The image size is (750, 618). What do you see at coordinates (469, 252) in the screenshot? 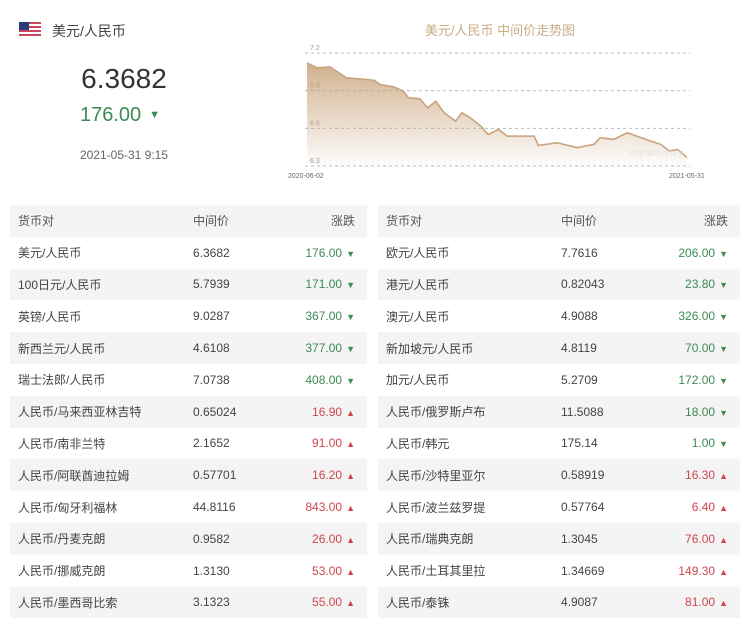
I see `pair-name: 欧元/人民币` at bounding box center [469, 252].